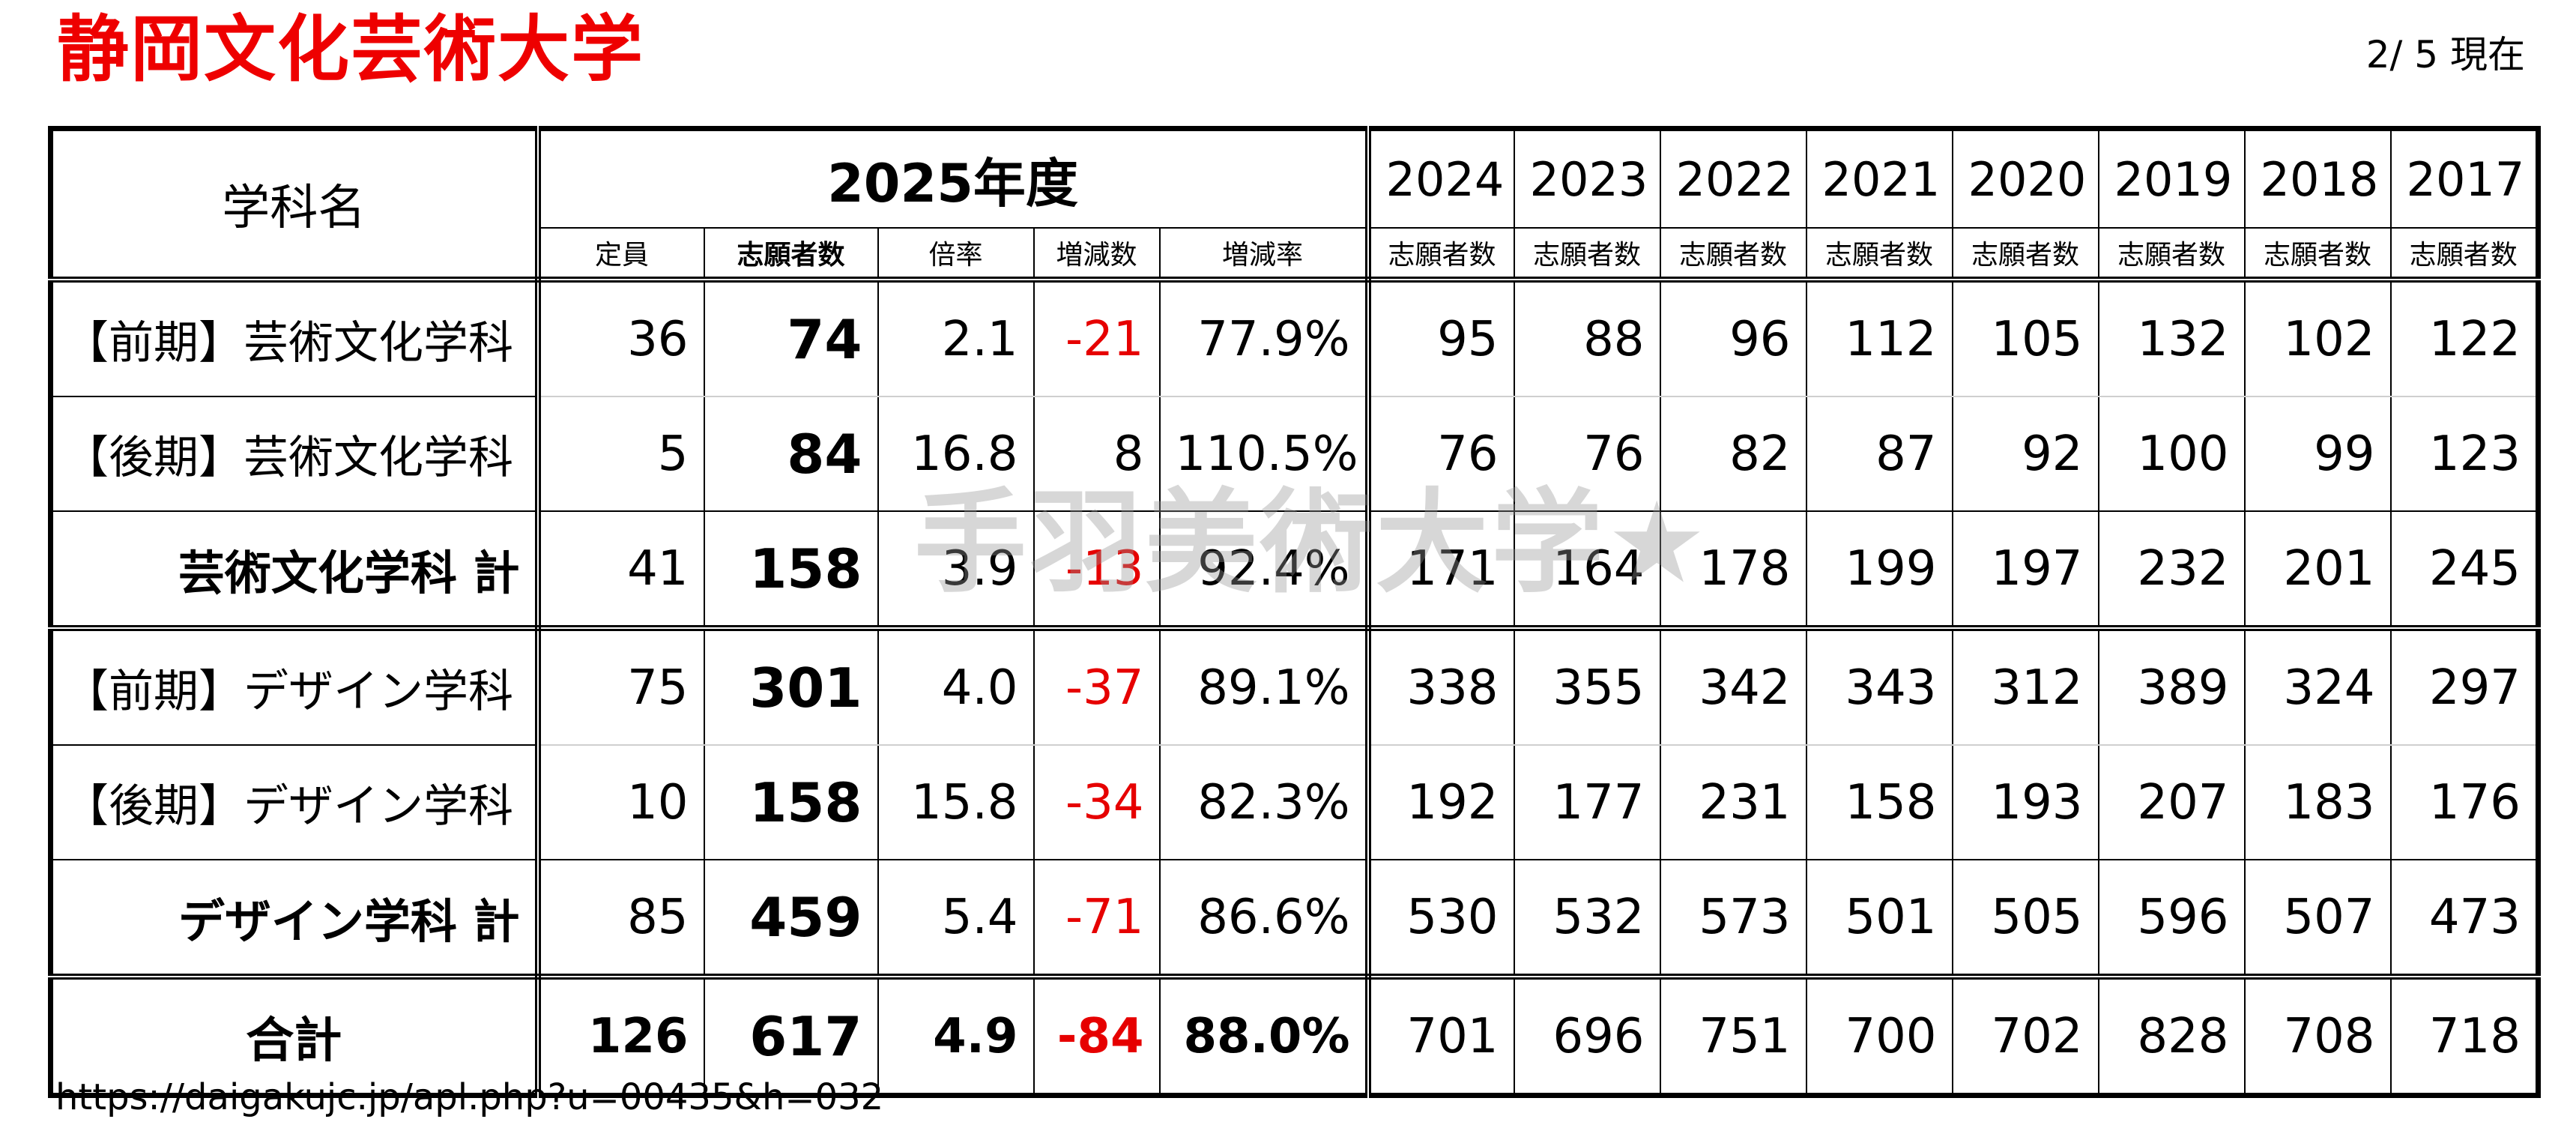 The height and width of the screenshot is (1128, 2576). I want to click on dept-name-cell: 合計, so click(295, 1037).